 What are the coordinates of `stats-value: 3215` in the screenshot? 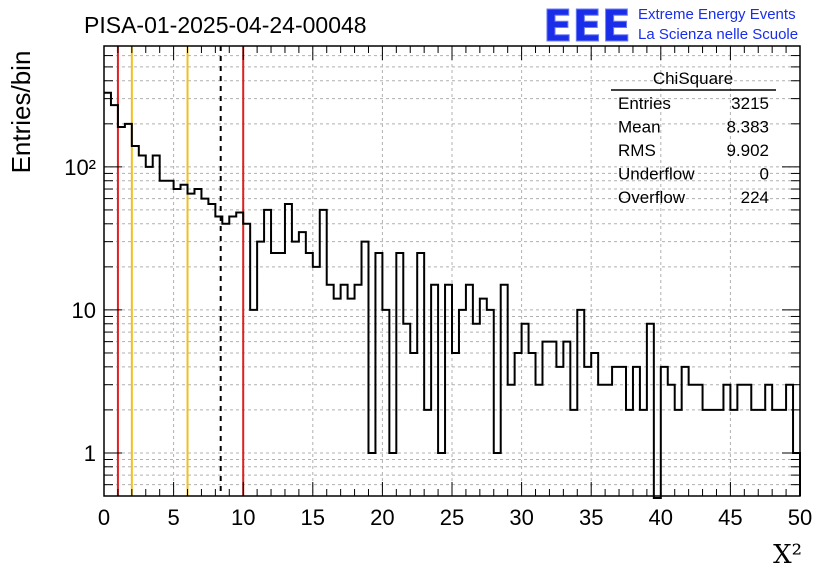 It's located at (750, 103).